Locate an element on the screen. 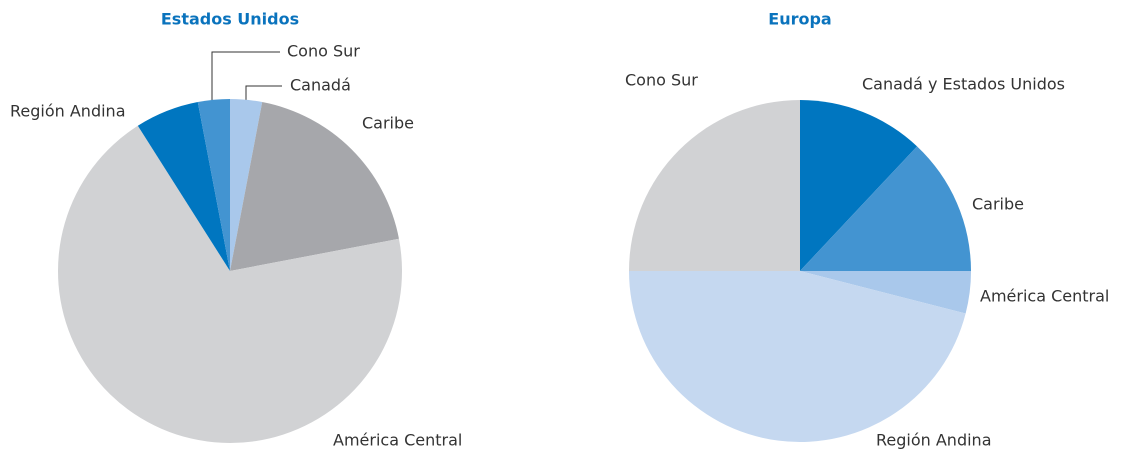 The width and height of the screenshot is (1136, 450). chart-title: Europa is located at coordinates (799, 19).